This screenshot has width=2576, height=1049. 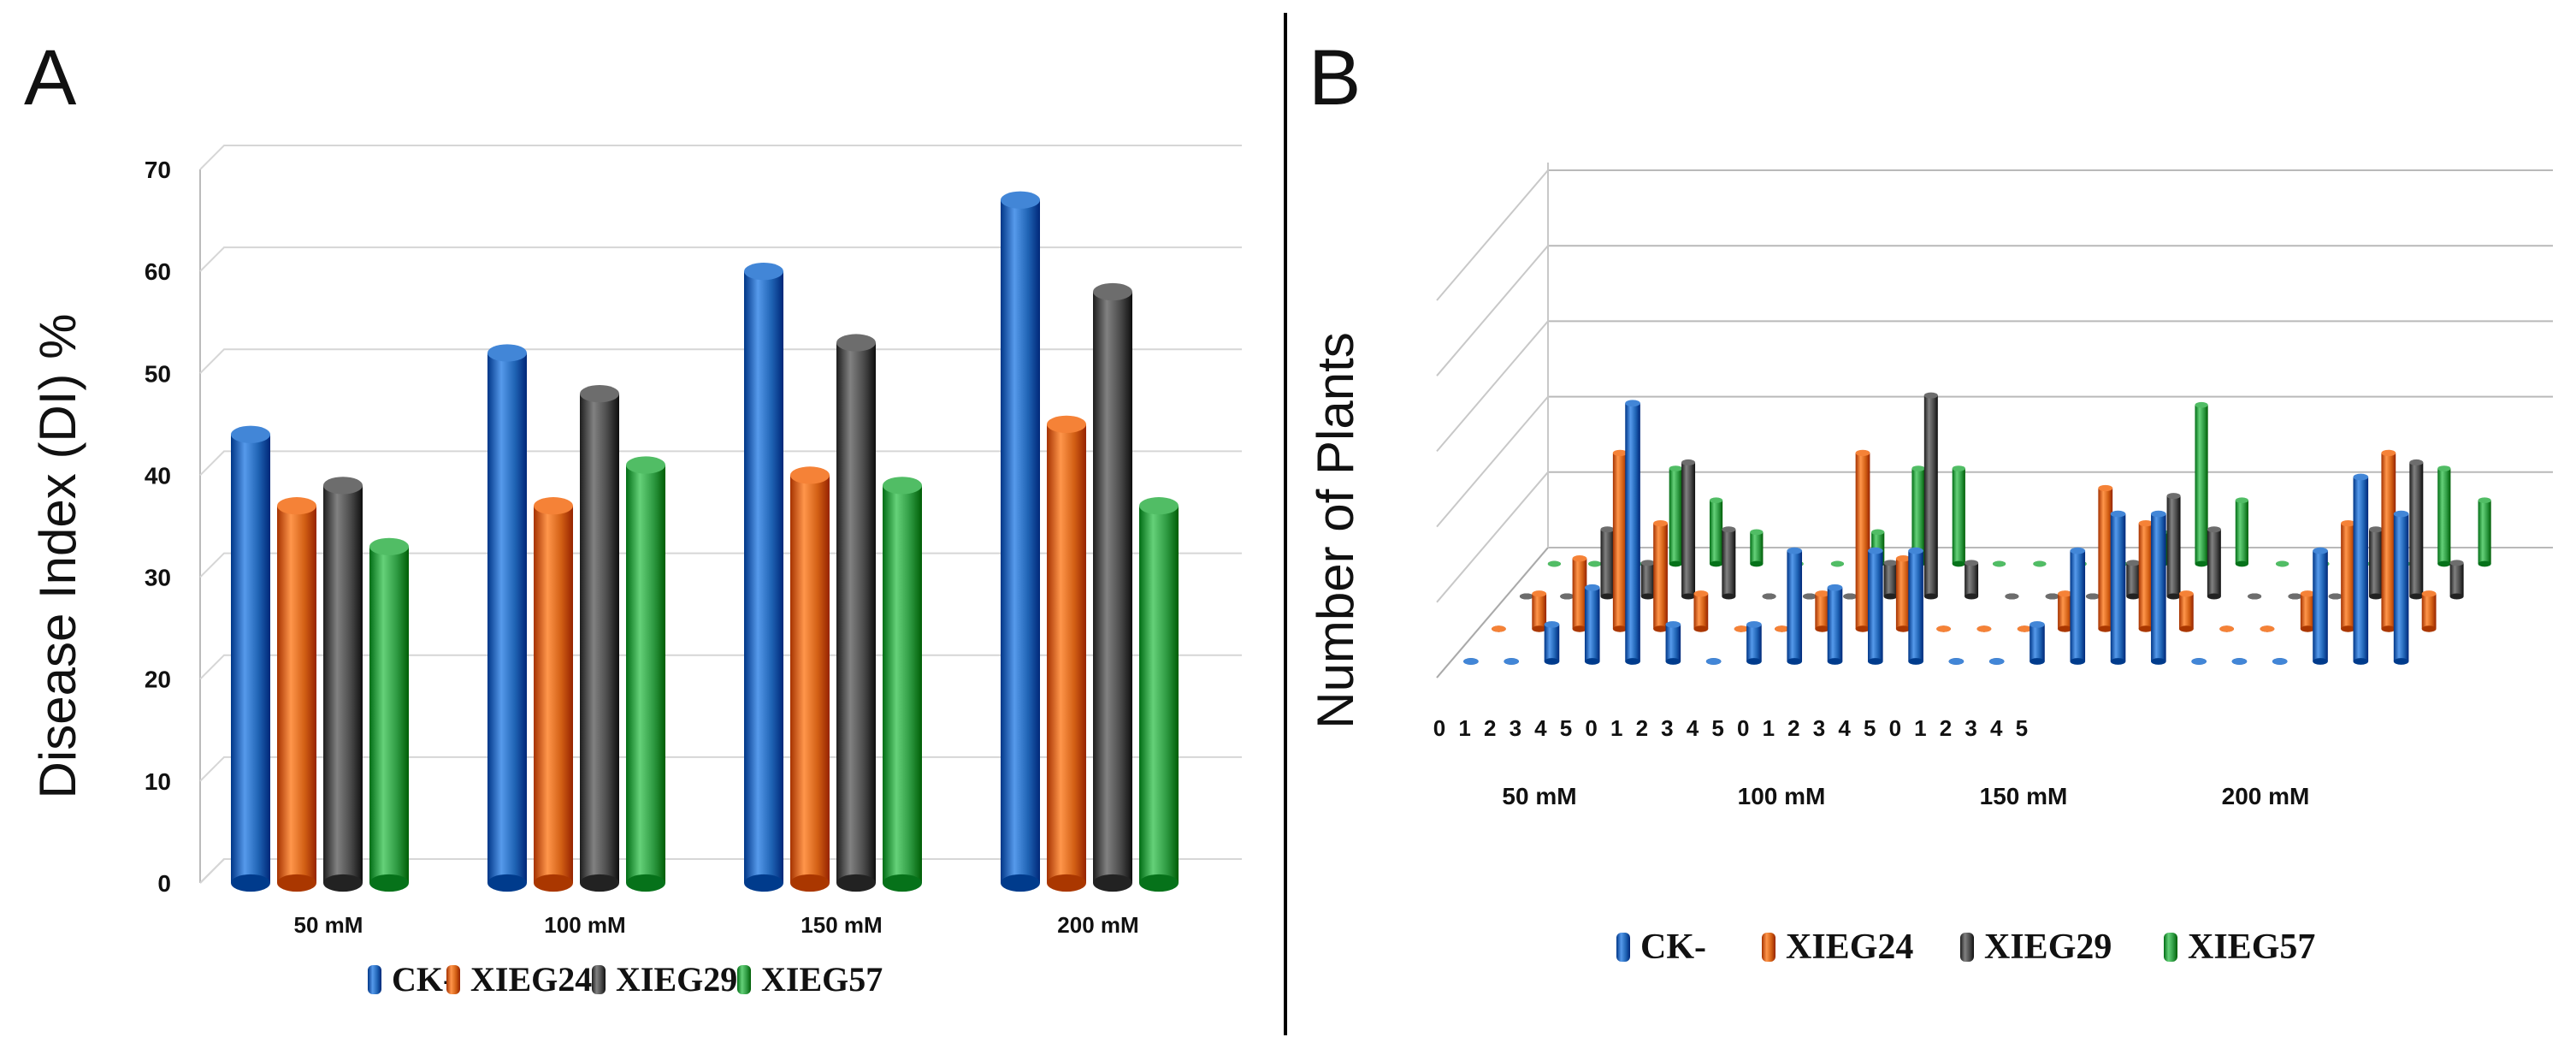 What do you see at coordinates (328, 925) in the screenshot?
I see `chart-a-x-tick: 50 mM` at bounding box center [328, 925].